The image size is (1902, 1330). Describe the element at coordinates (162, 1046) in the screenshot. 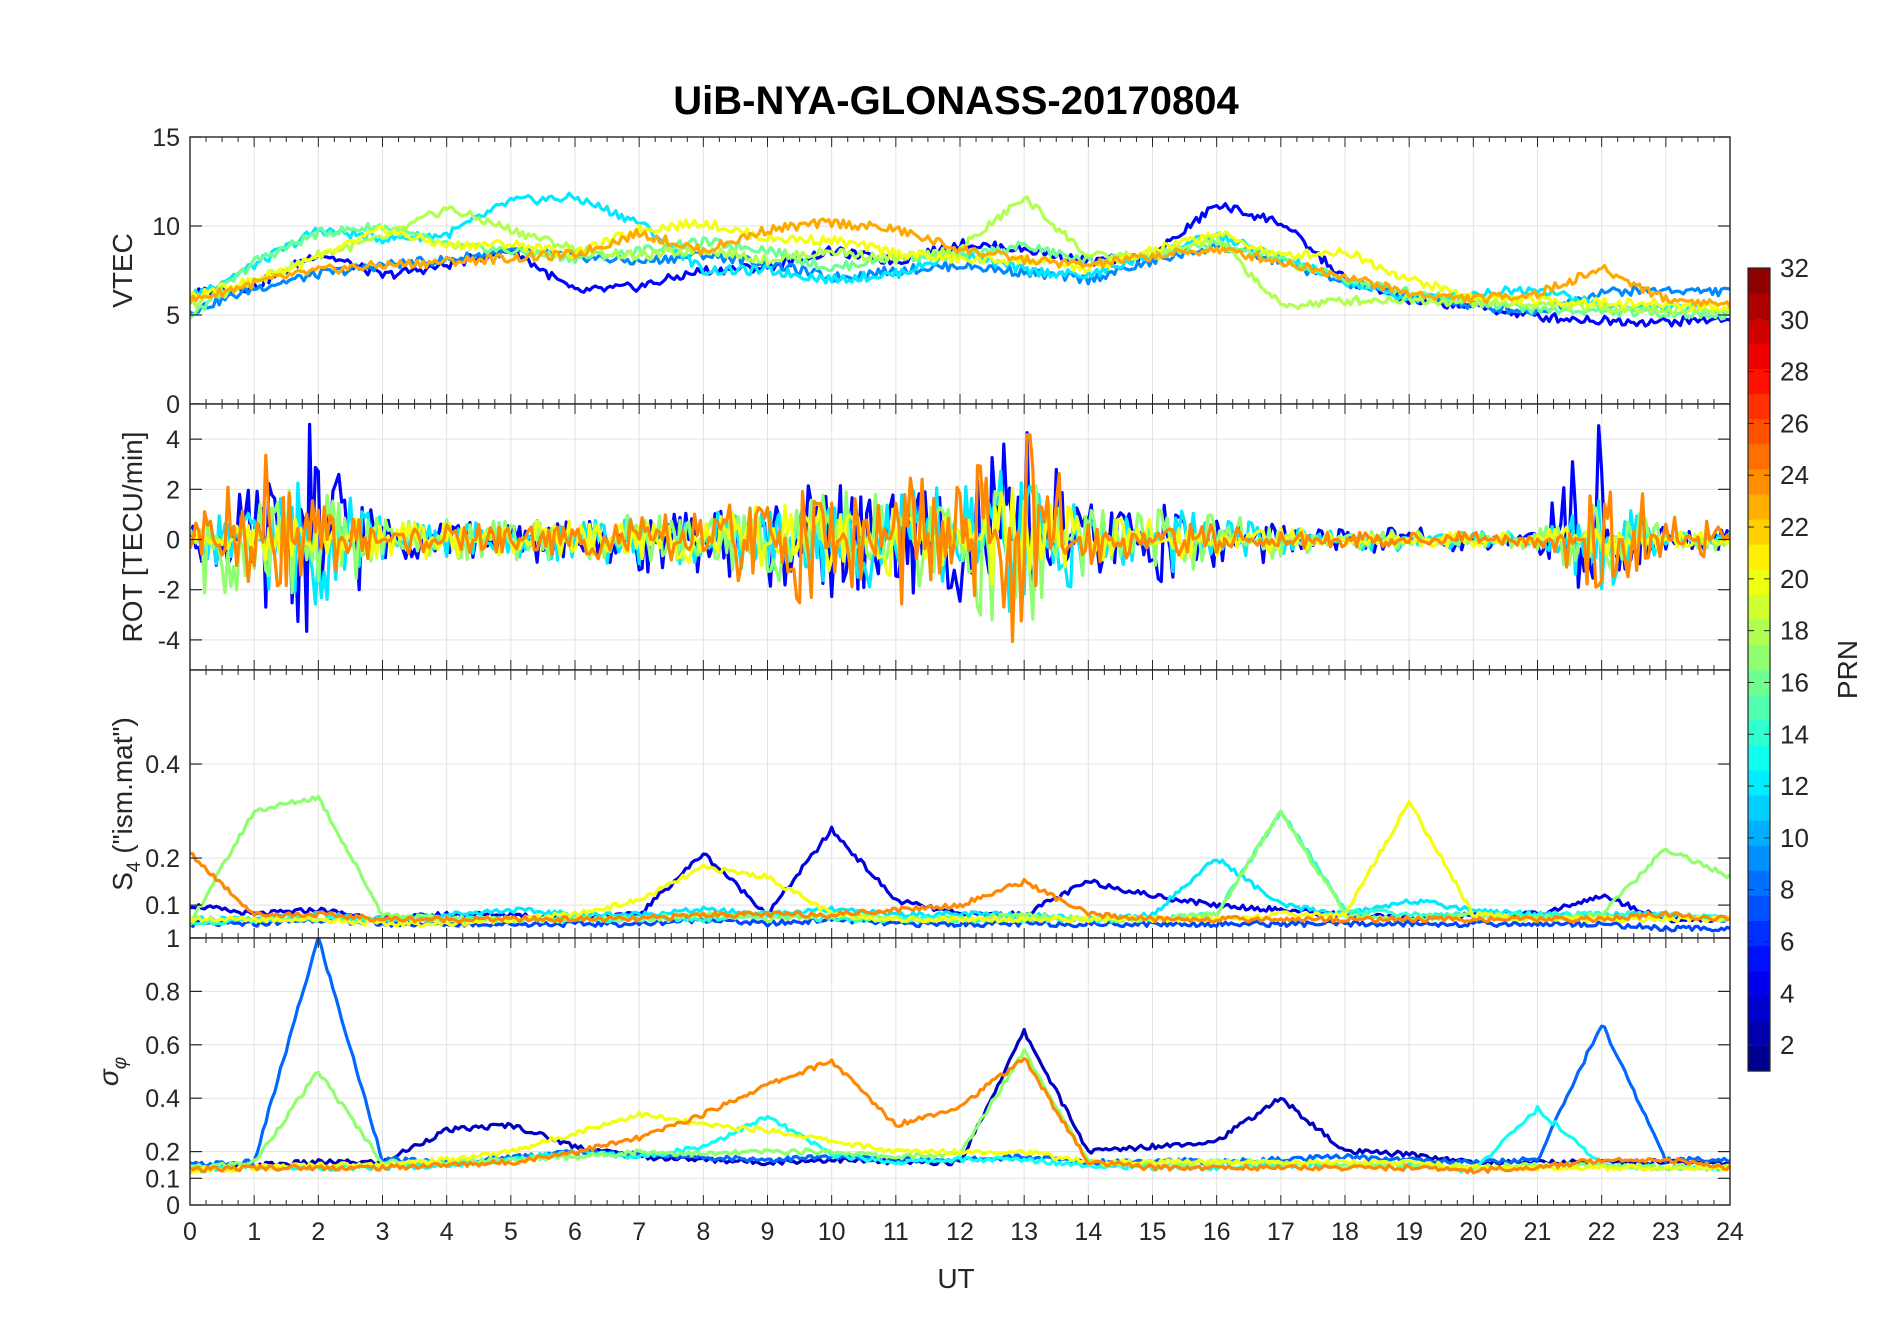

I see `y-tick-label: 0.6` at that location.